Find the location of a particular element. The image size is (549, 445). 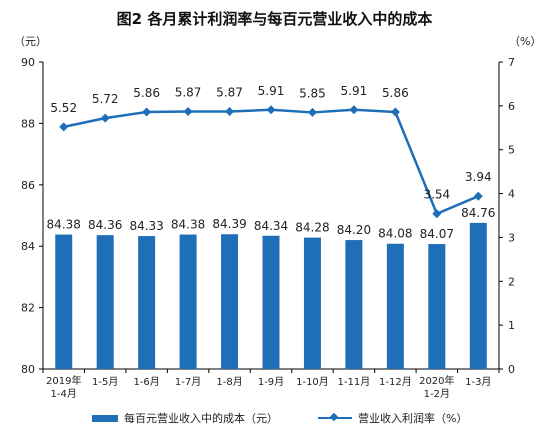

margin-value-label: 5.52 is located at coordinates (63, 108).